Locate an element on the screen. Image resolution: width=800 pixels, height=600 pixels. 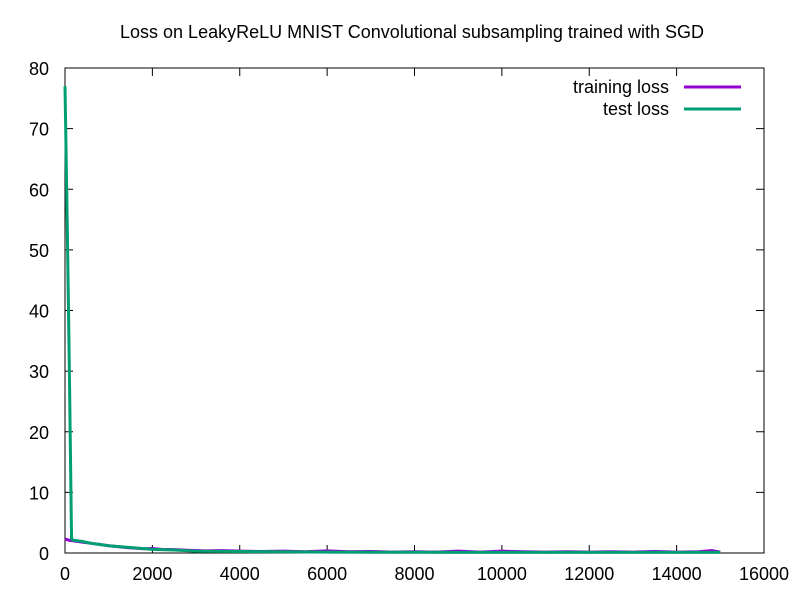
x-tick-label: 4000 is located at coordinates (240, 574).